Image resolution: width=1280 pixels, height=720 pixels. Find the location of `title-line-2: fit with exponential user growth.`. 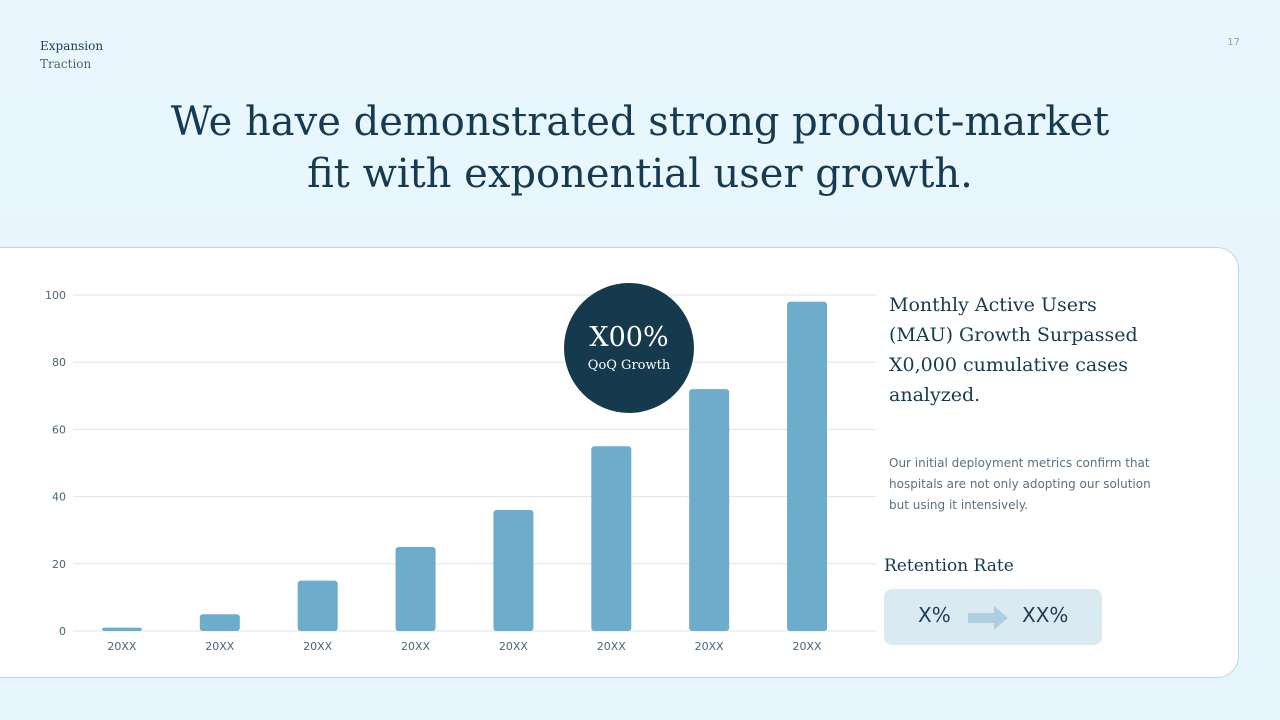

title-line-2: fit with exponential user growth. is located at coordinates (640, 174).